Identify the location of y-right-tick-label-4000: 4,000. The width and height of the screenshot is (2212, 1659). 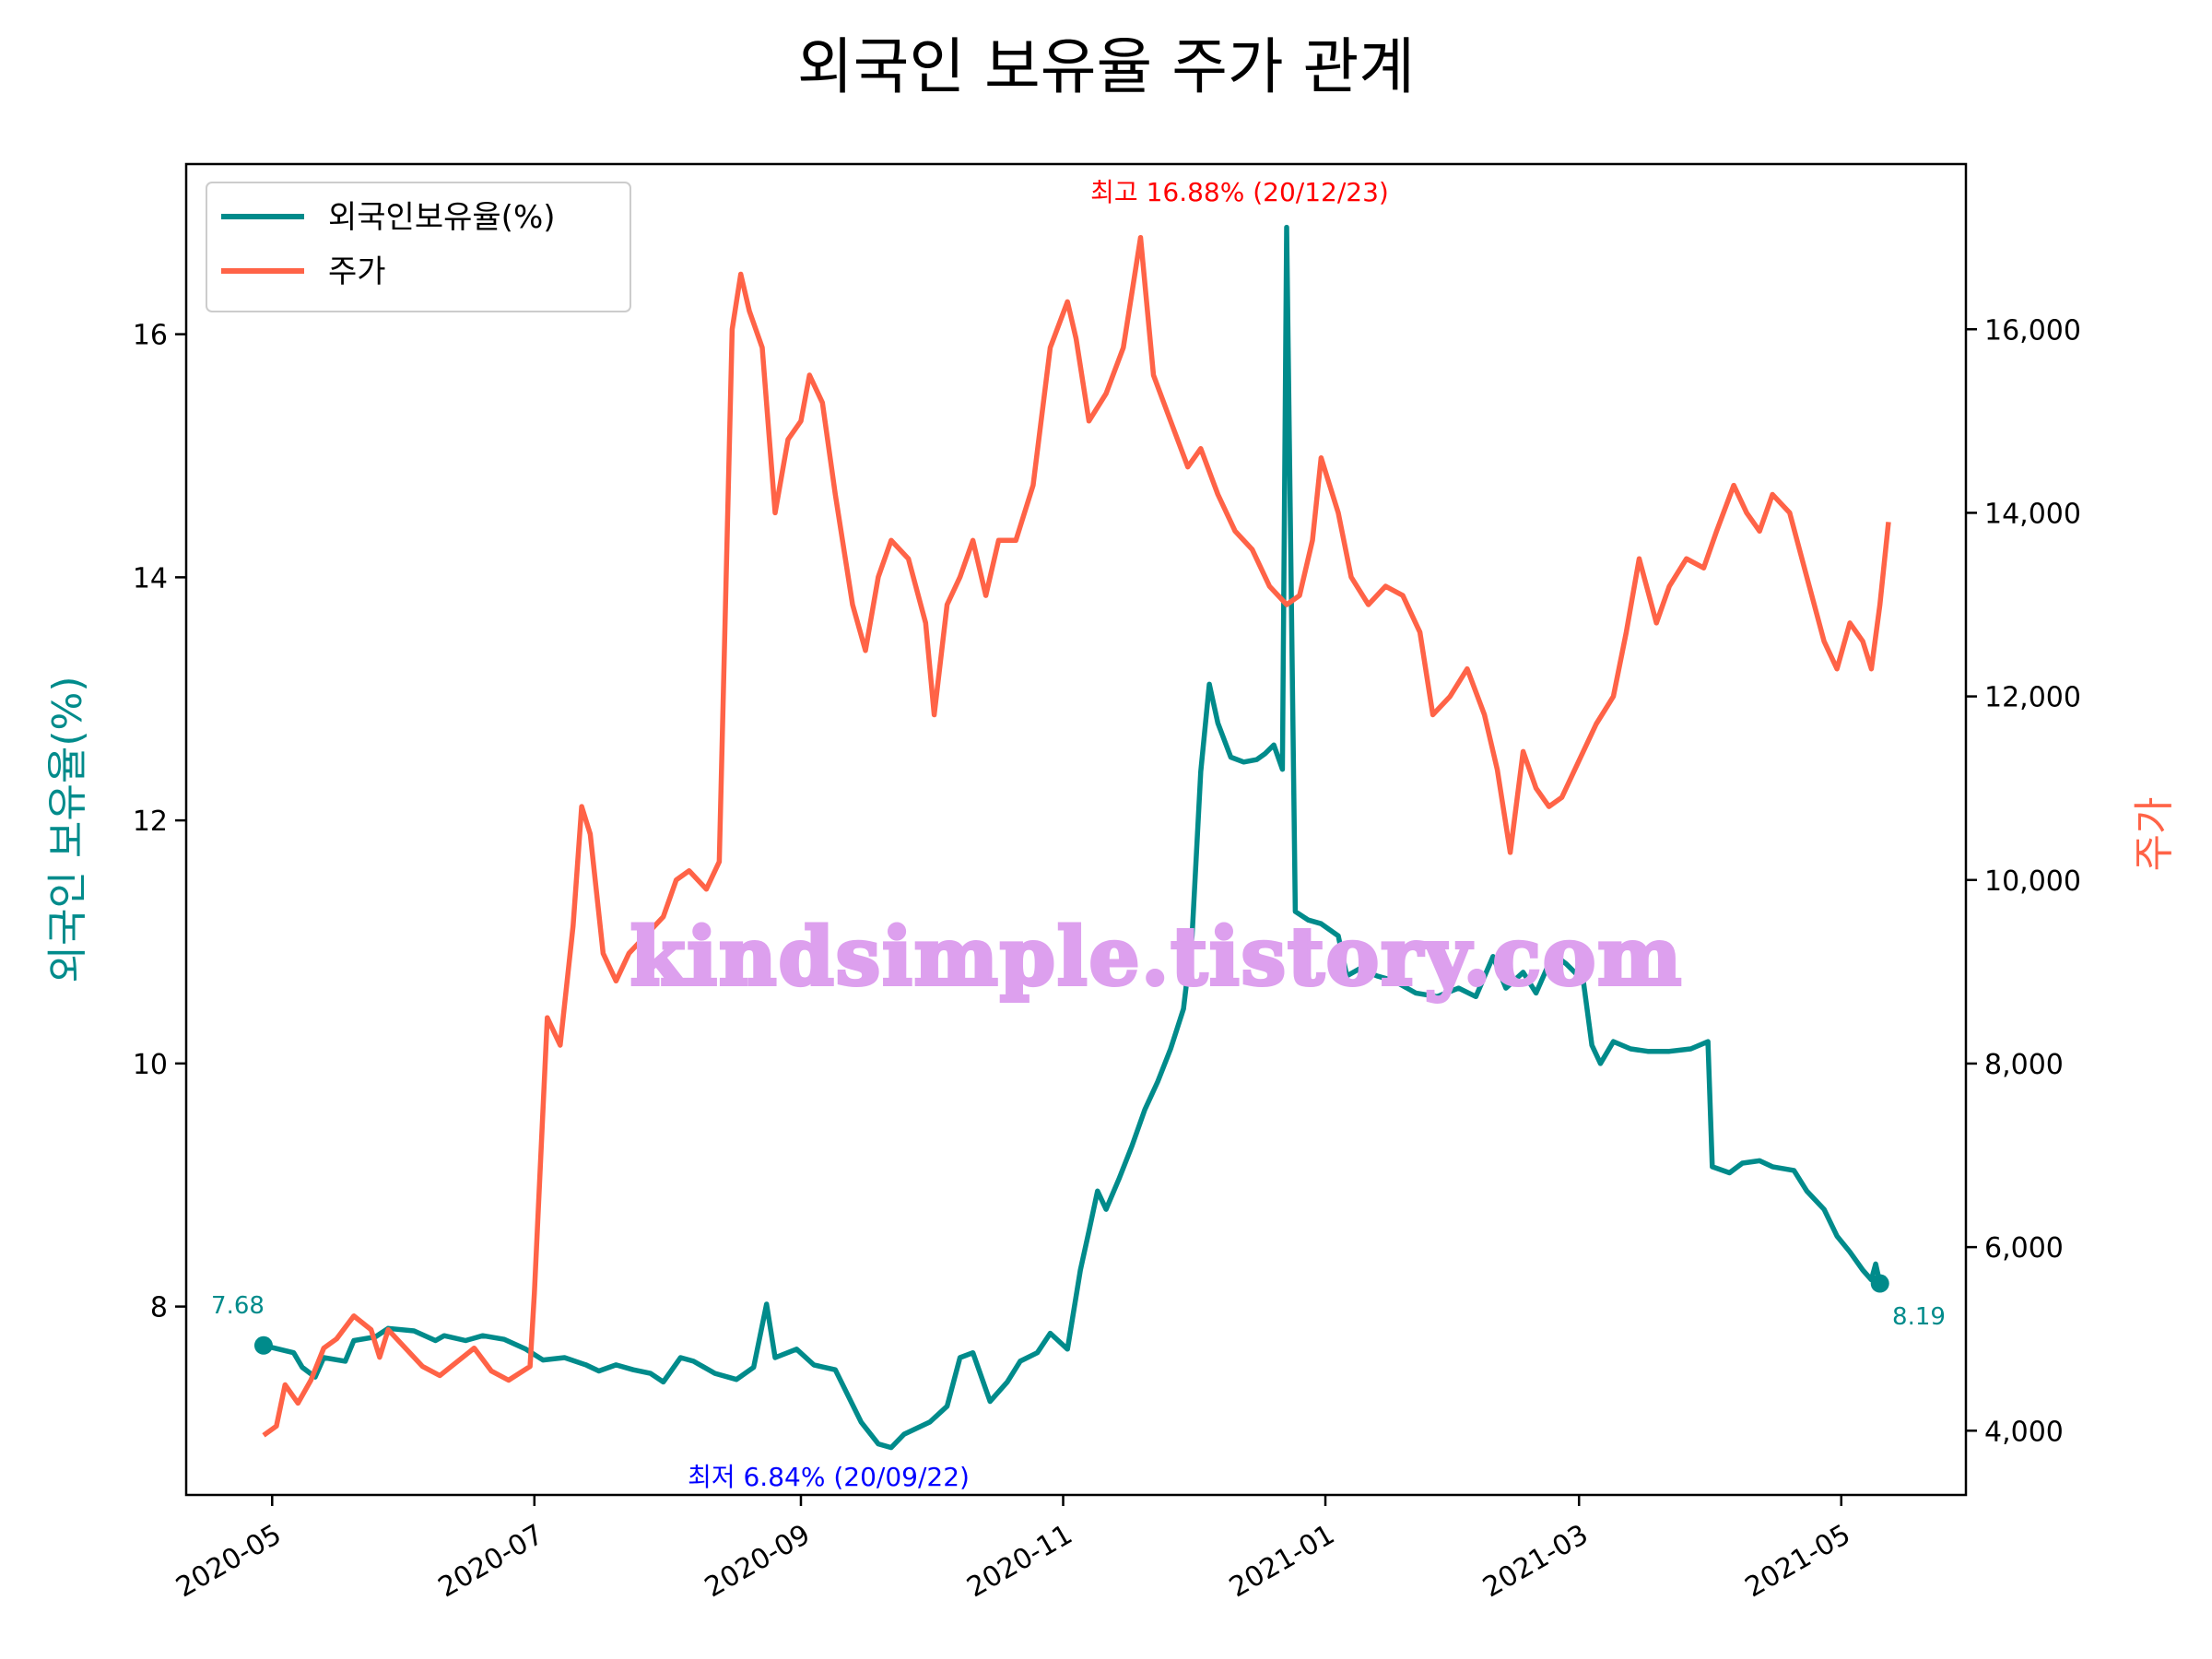
(2024, 1432).